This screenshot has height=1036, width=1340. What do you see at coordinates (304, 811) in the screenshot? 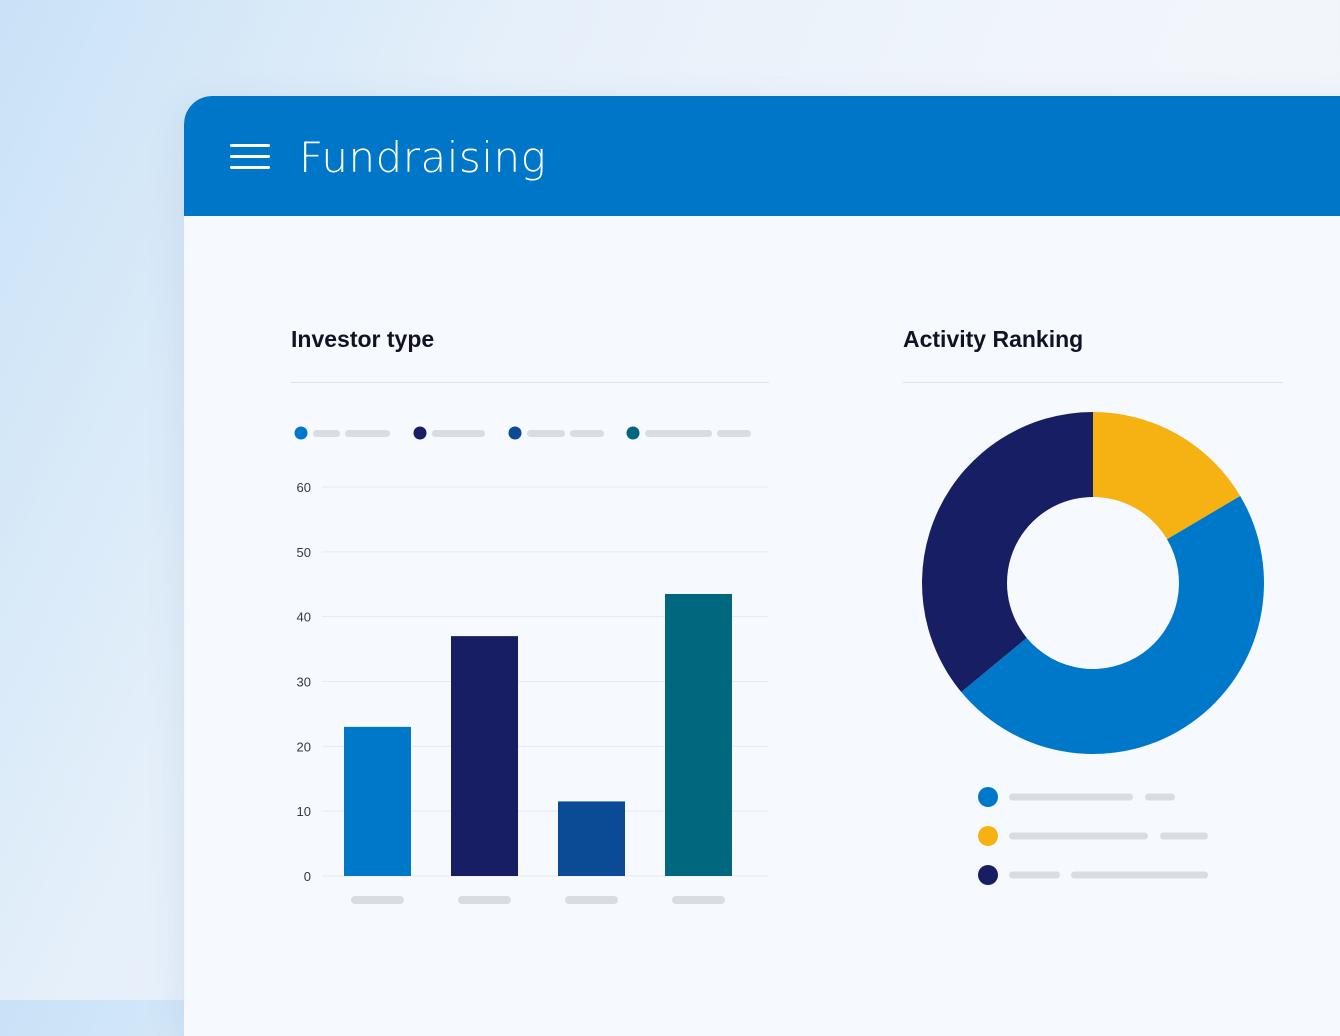
I see `y-tick-label: 10` at bounding box center [304, 811].